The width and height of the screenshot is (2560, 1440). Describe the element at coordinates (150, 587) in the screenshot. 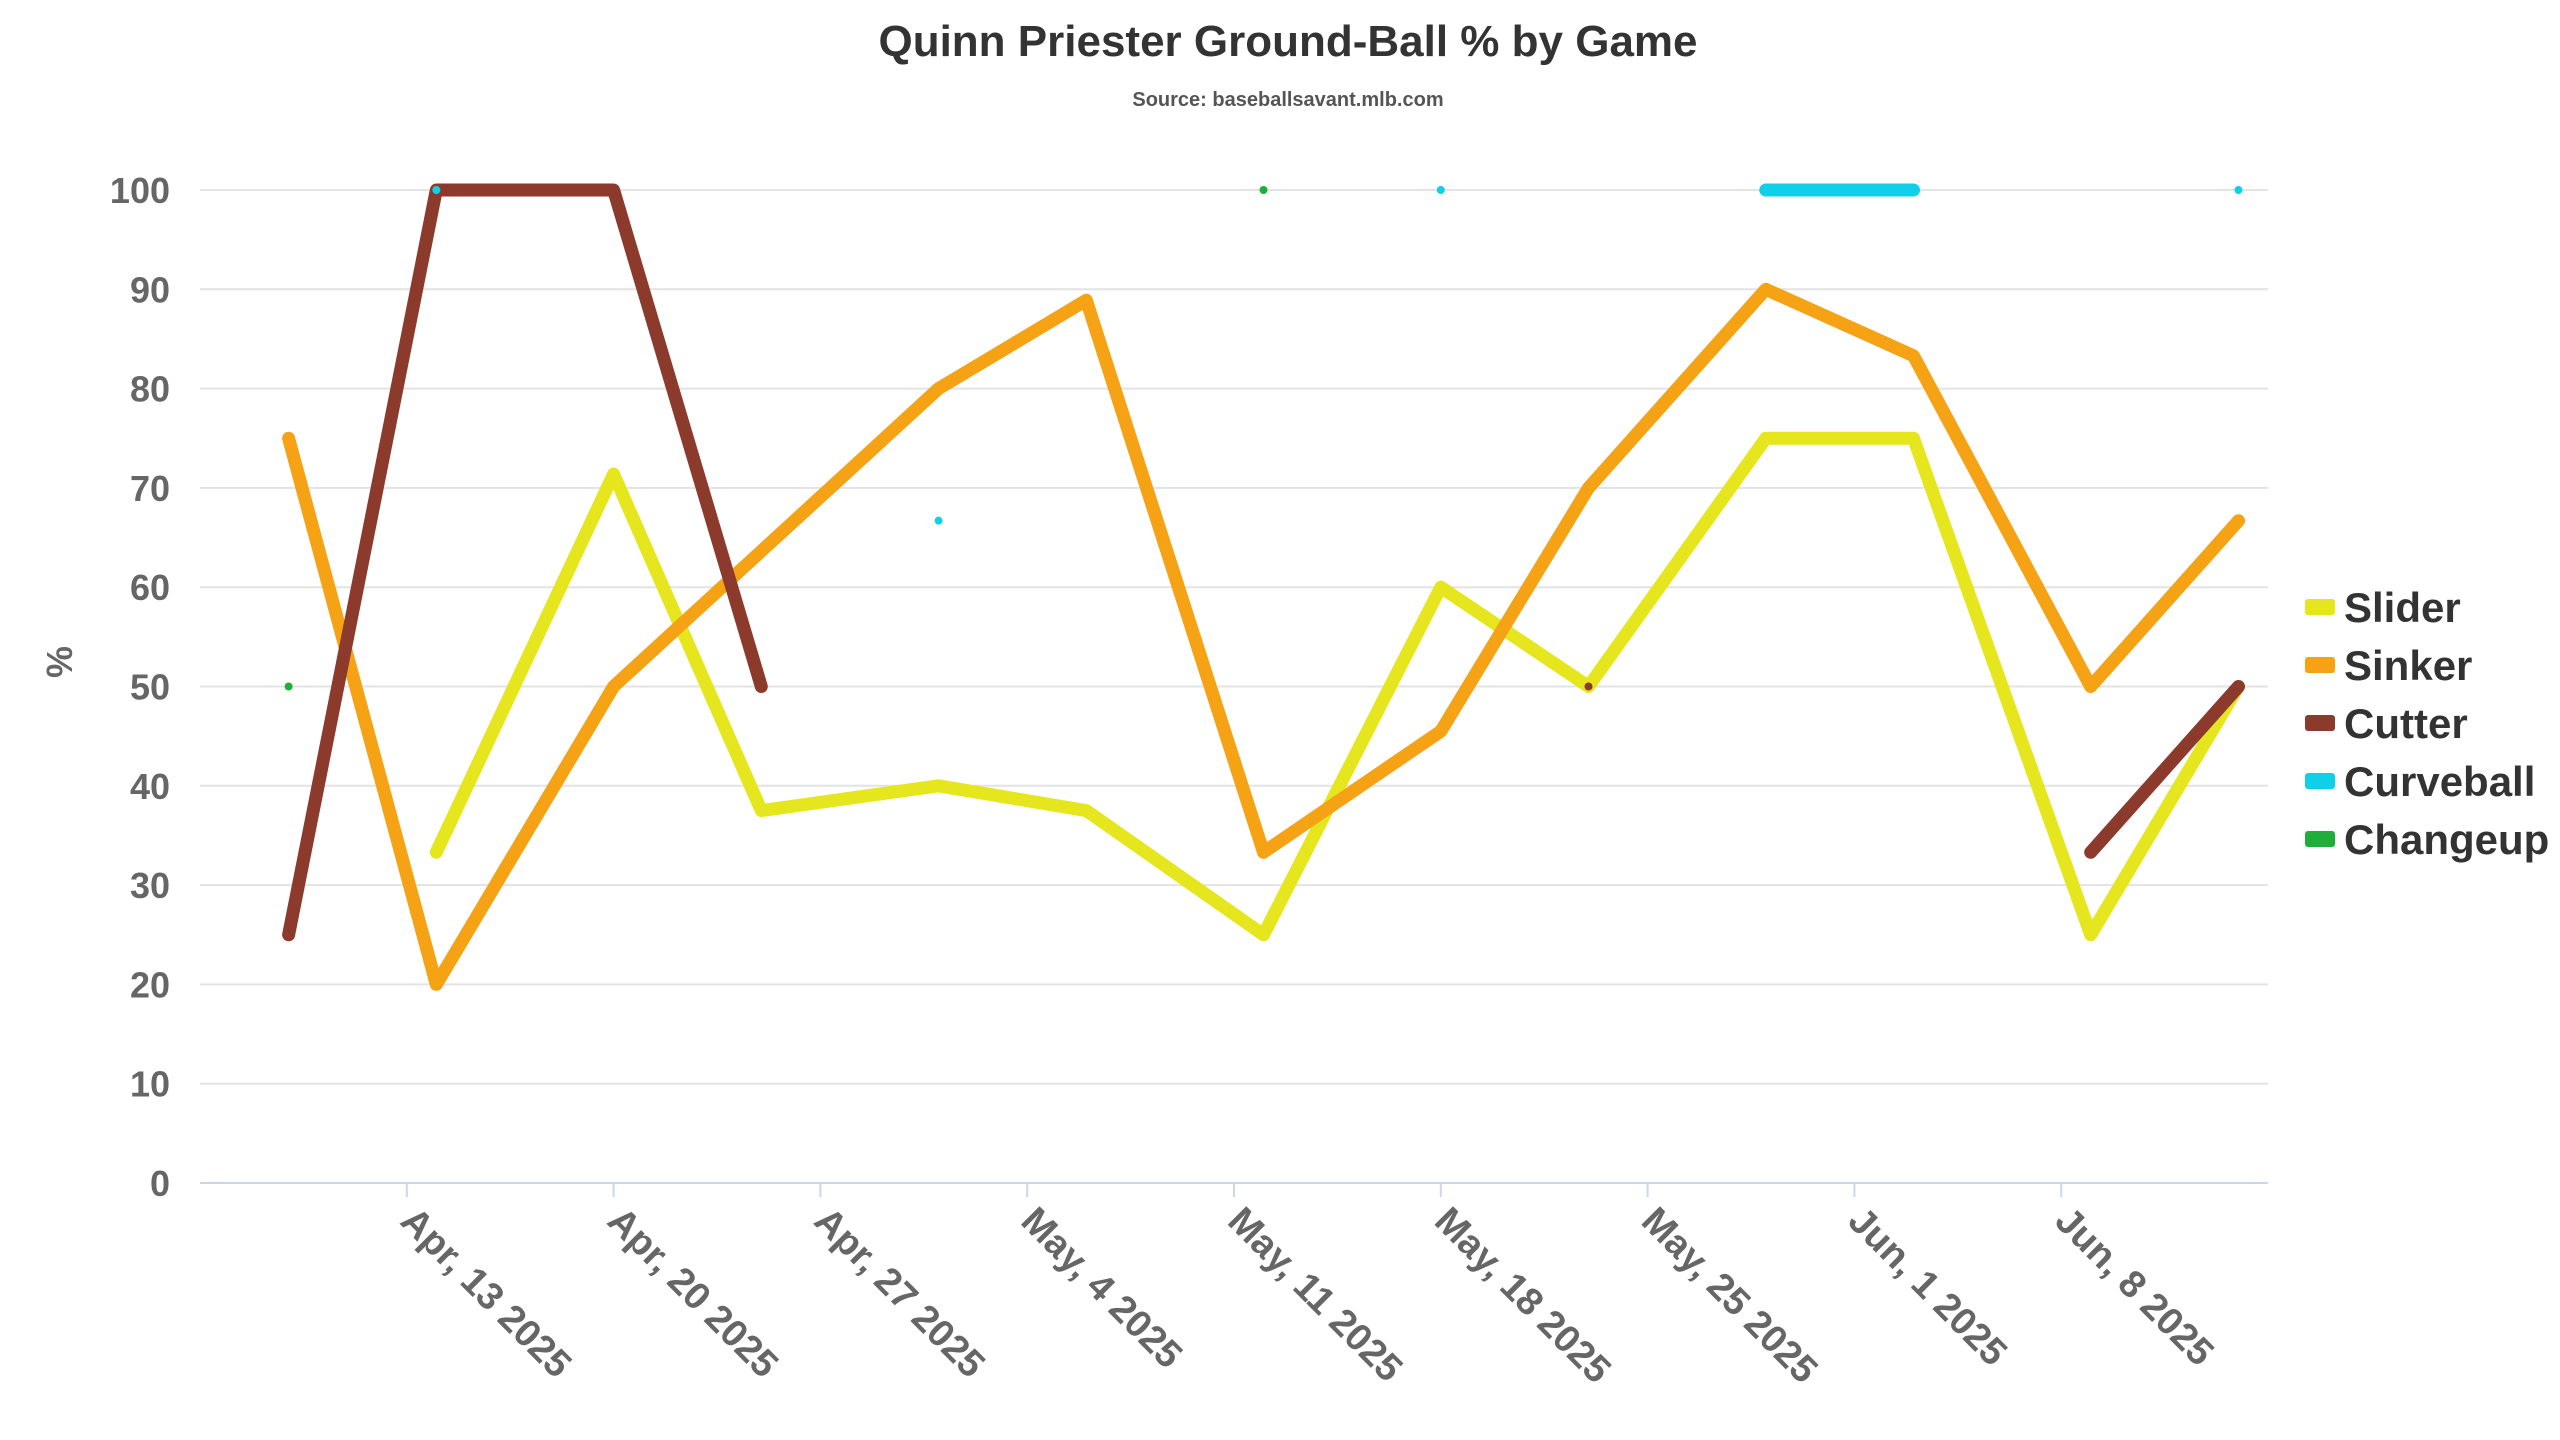

I see `y-tick-label: 60` at that location.